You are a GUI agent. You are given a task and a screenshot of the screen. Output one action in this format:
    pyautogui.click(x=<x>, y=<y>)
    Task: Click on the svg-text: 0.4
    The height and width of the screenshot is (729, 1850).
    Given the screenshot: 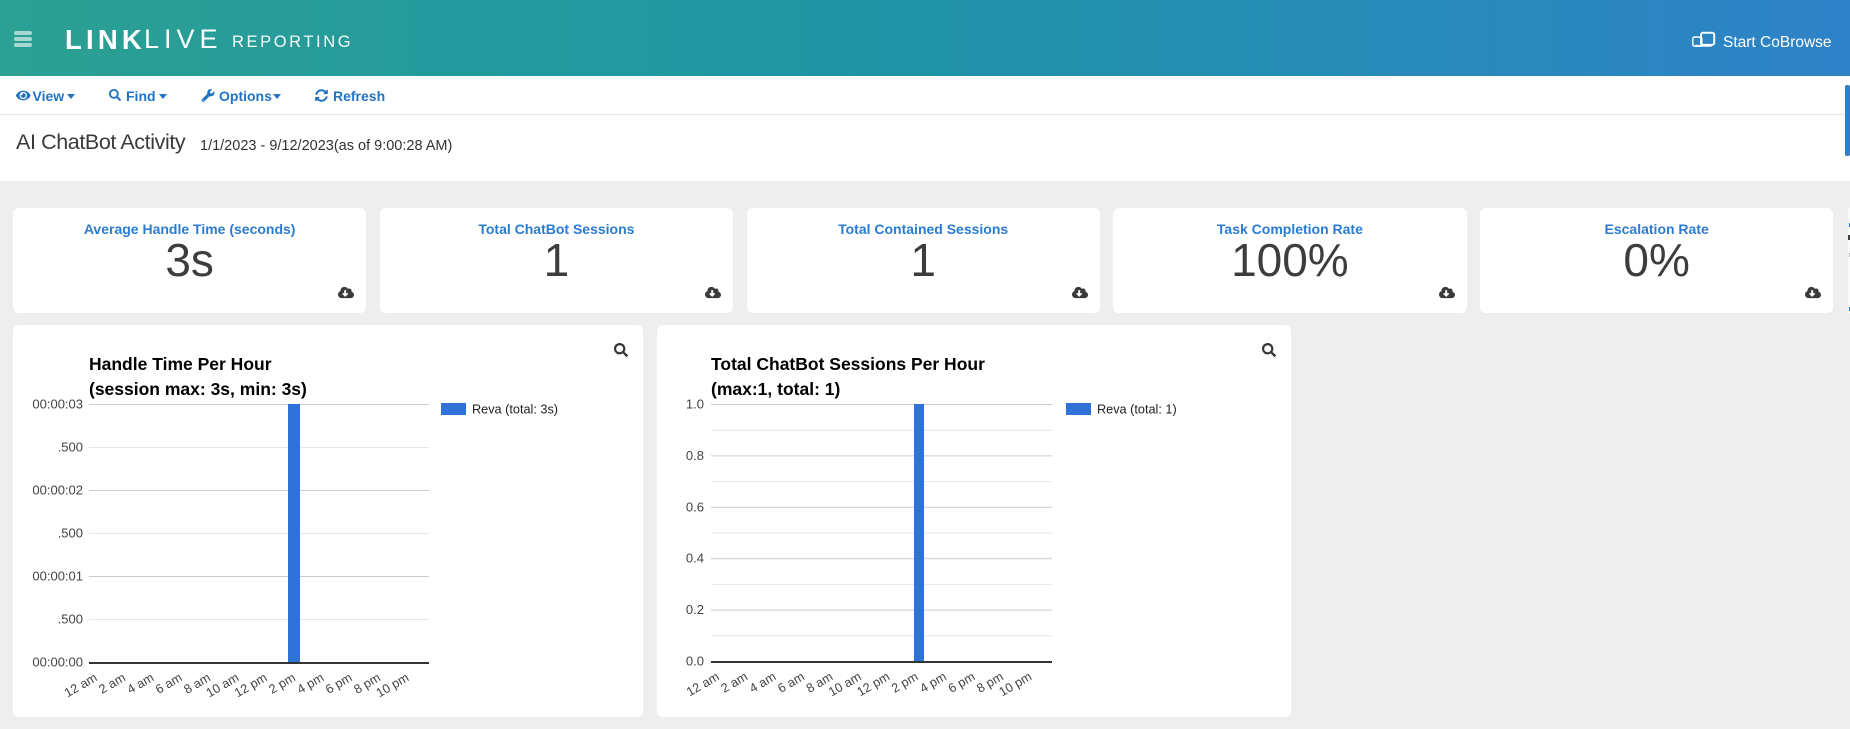 What is the action you would take?
    pyautogui.click(x=695, y=558)
    